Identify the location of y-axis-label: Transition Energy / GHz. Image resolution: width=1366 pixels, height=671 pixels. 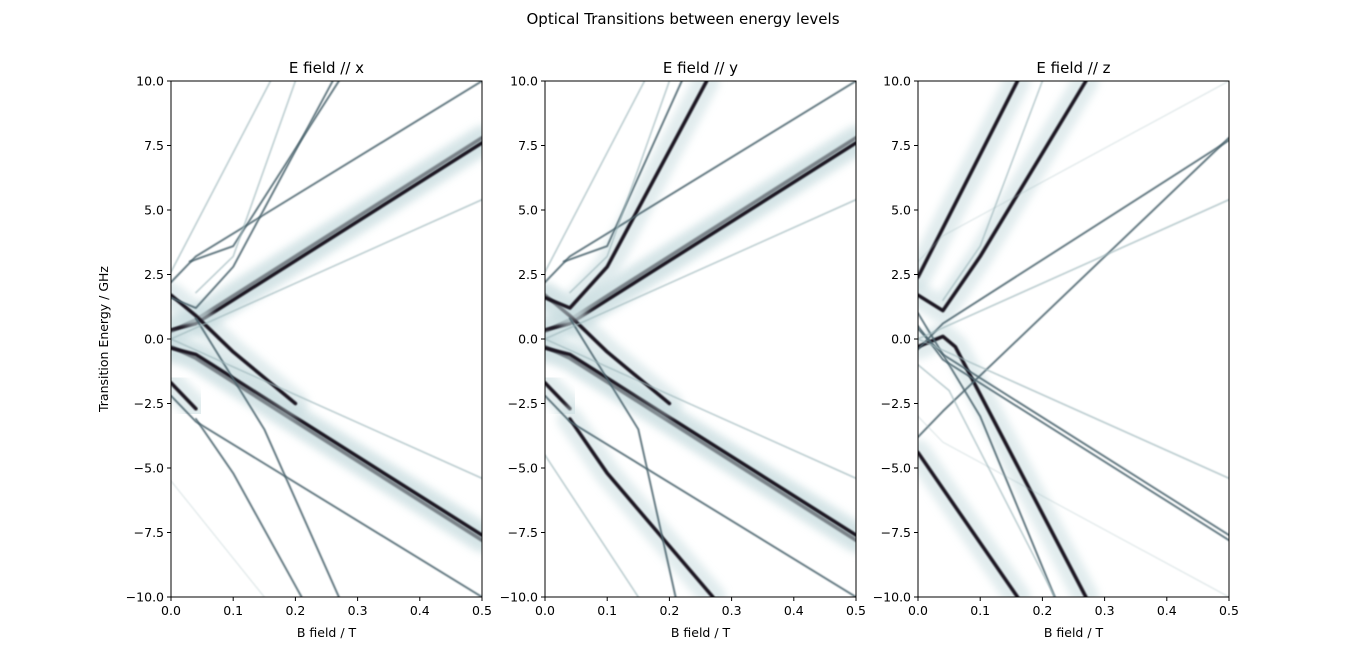
(103, 339).